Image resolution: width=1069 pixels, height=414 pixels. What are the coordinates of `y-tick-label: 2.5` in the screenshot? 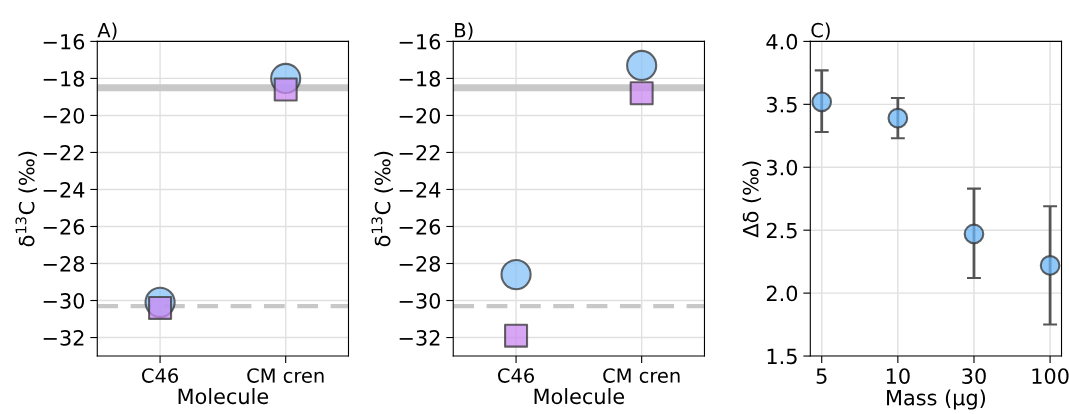 It's located at (781, 230).